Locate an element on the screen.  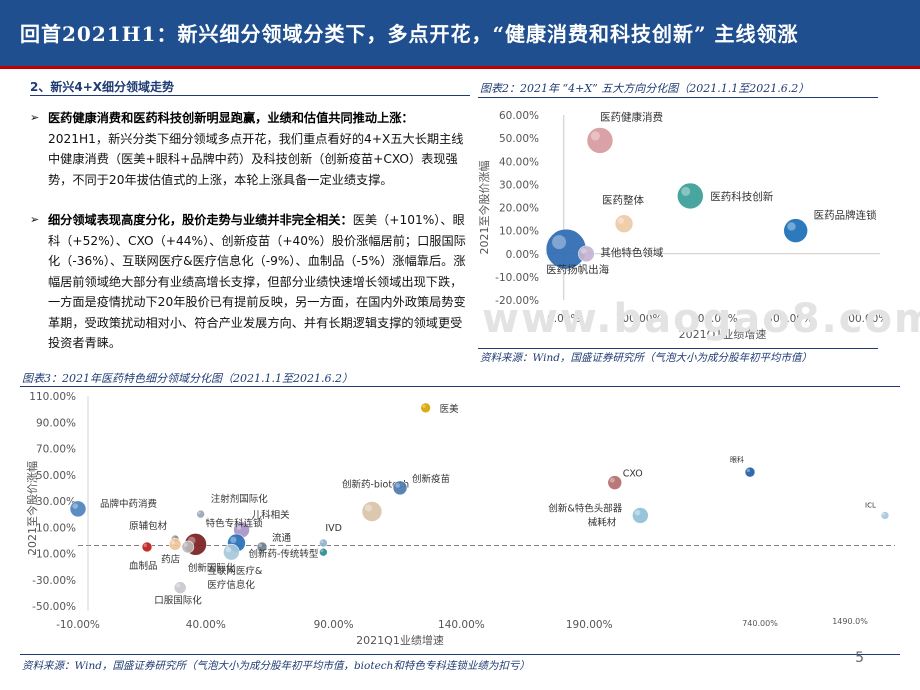
chart1-point-label: 医药科技创新 is located at coordinates (741, 196).